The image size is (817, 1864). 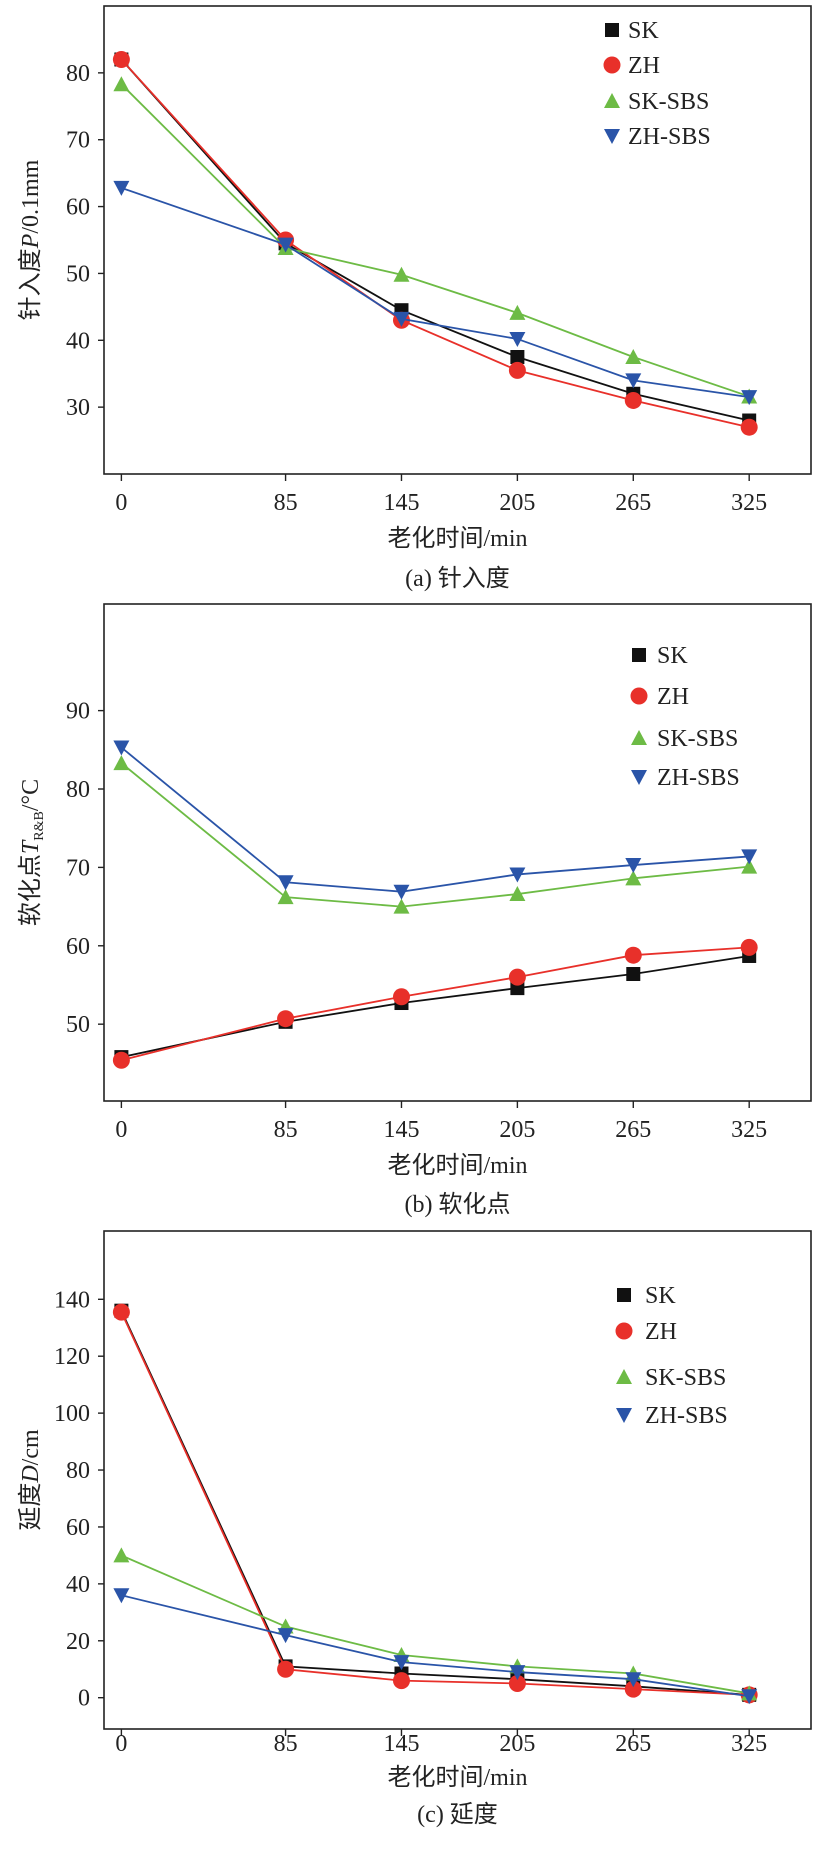 I want to click on x-tick-label: 0, so click(x=121, y=1744).